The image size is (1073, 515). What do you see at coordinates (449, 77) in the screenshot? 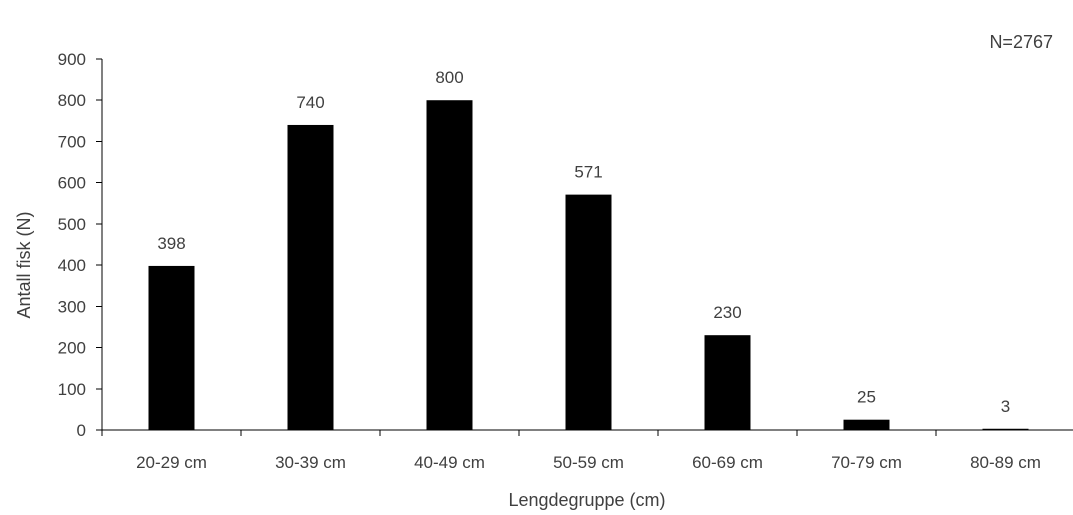
I see `data-label: 800` at bounding box center [449, 77].